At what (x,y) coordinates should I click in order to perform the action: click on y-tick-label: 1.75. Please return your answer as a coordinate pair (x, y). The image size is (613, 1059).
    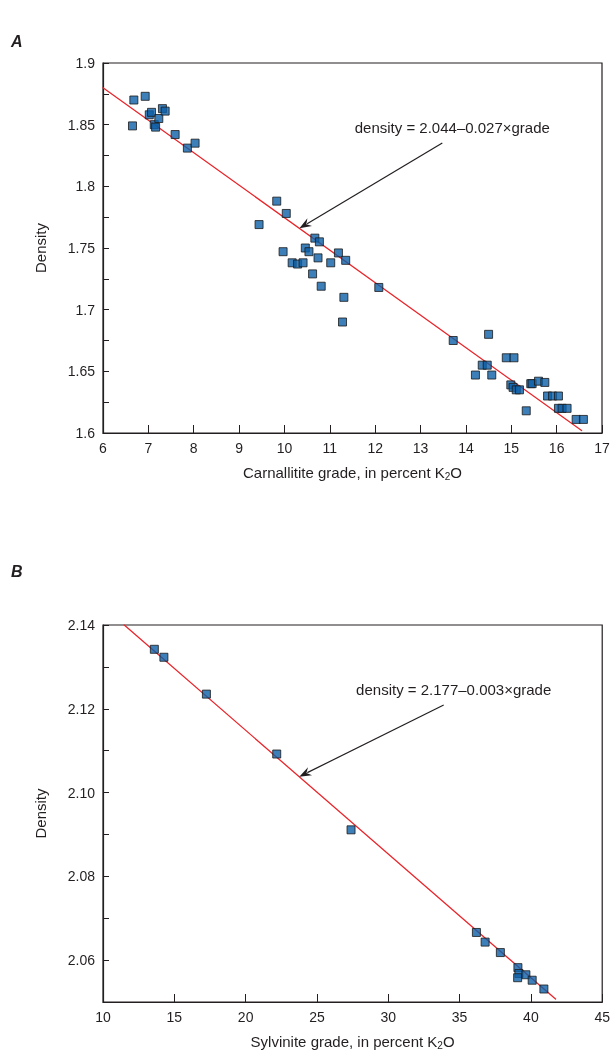
    Looking at the image, I should click on (81, 248).